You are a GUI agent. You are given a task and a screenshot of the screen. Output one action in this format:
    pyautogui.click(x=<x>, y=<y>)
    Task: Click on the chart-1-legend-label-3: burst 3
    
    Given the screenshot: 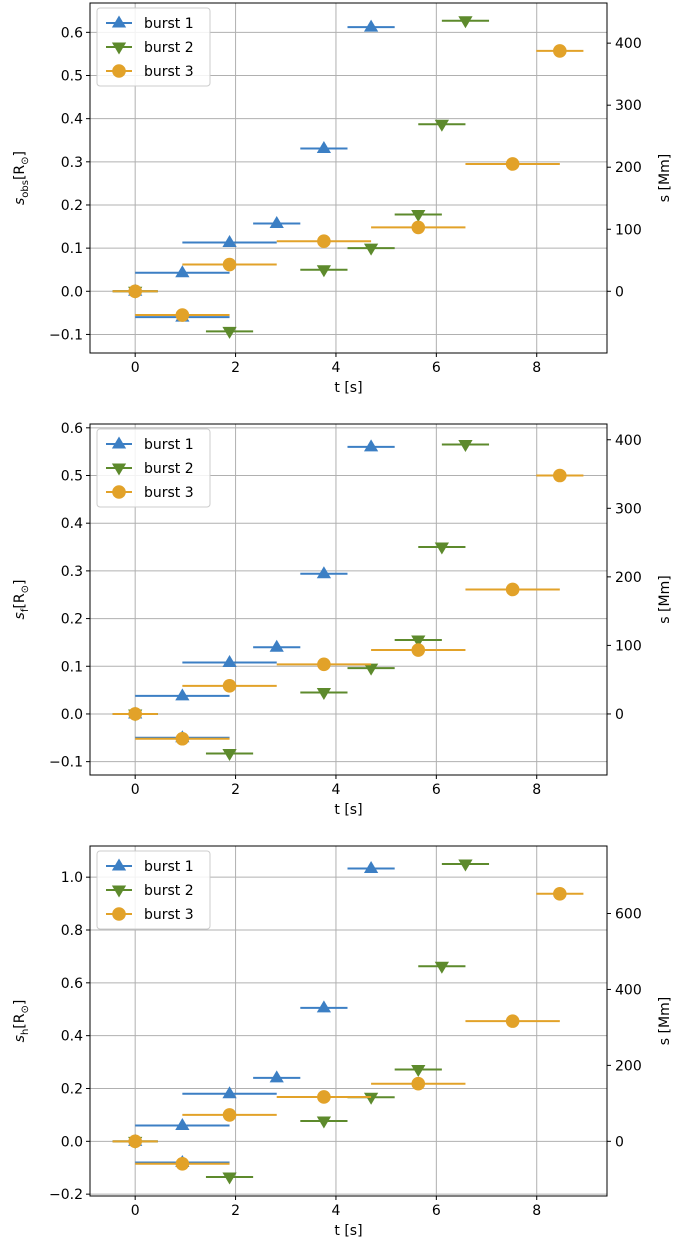 What is the action you would take?
    pyautogui.click(x=169, y=72)
    